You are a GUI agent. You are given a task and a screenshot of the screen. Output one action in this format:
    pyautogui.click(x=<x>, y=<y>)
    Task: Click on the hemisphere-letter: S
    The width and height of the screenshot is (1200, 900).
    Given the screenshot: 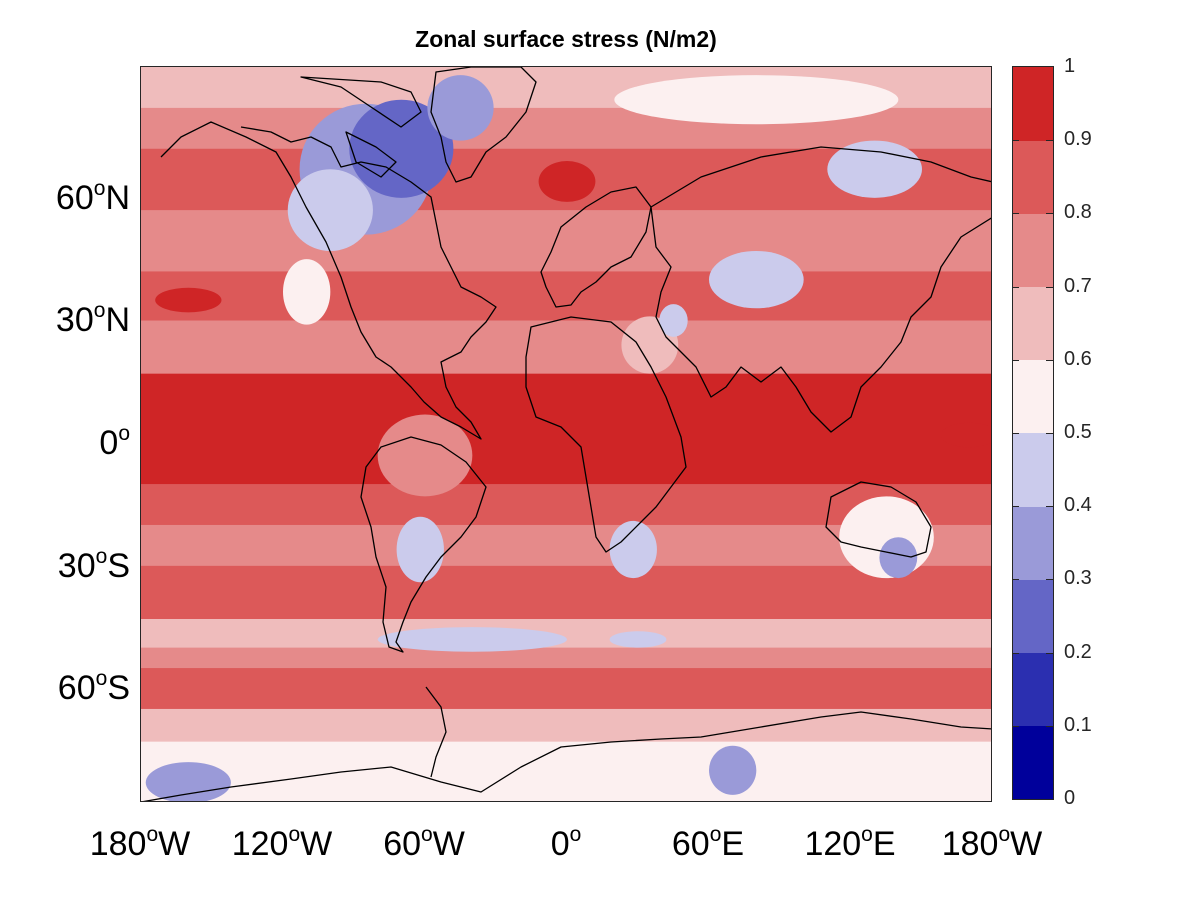 What is the action you would take?
    pyautogui.click(x=118, y=565)
    